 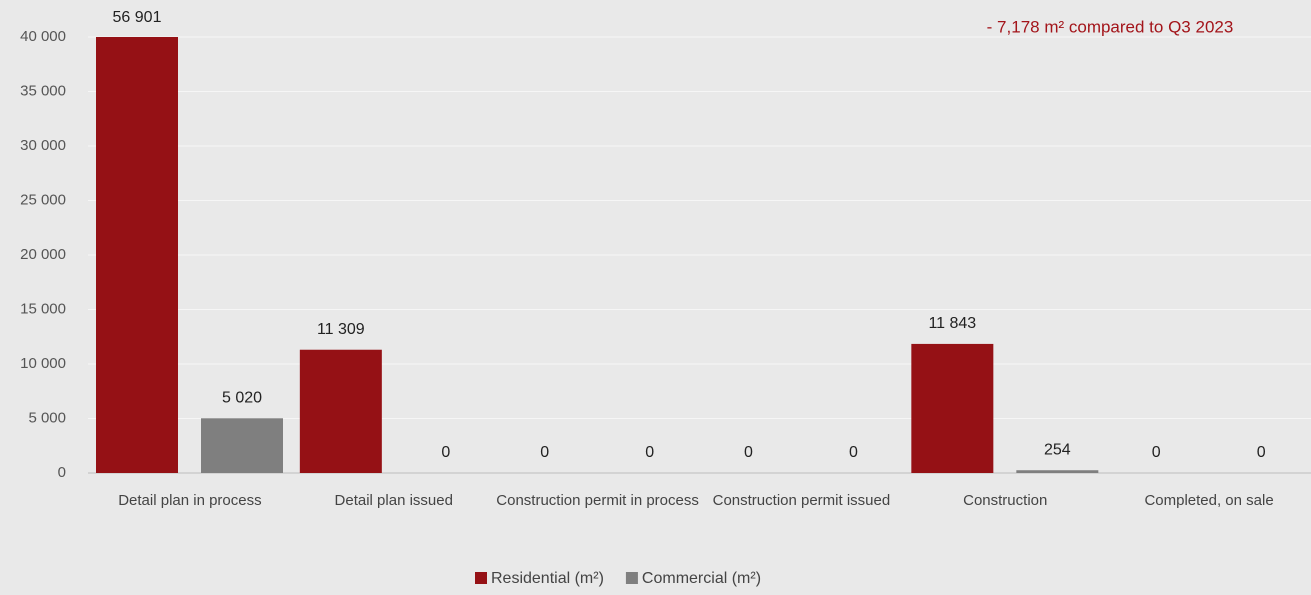 I want to click on x-tick-label: Construction permit issued, so click(x=801, y=500).